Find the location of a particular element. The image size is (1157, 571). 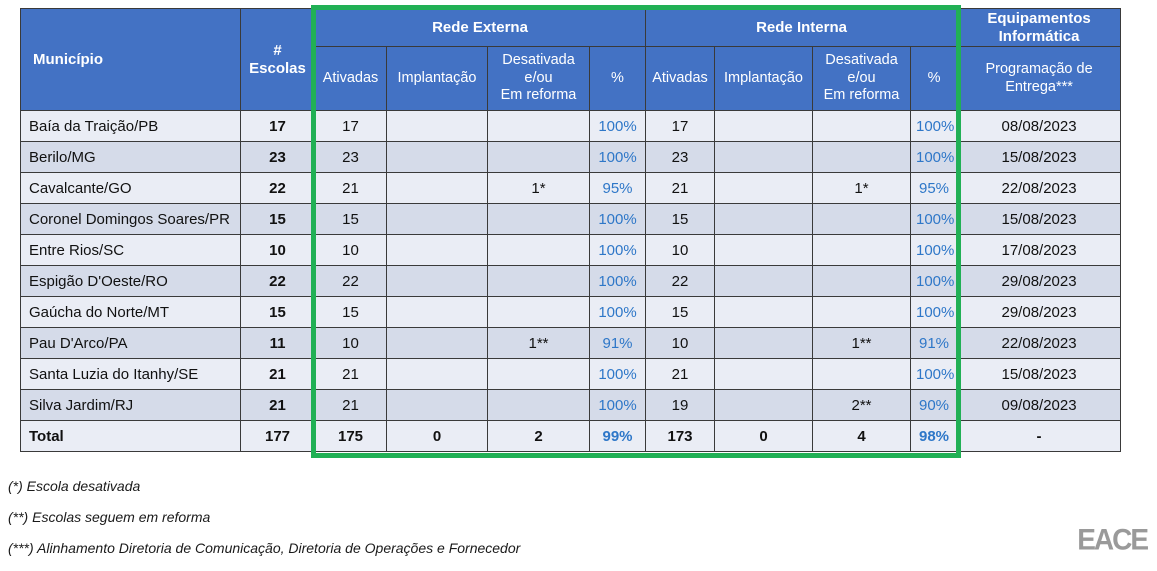

cell-int-pct: 90% is located at coordinates (934, 405).